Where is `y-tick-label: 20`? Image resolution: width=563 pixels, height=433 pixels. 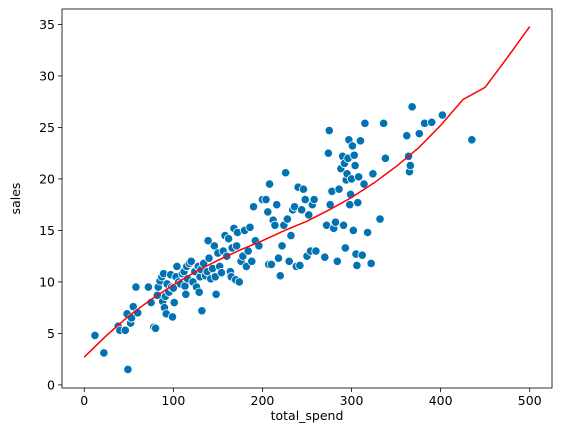
y-tick-label: 20 is located at coordinates (47, 178).